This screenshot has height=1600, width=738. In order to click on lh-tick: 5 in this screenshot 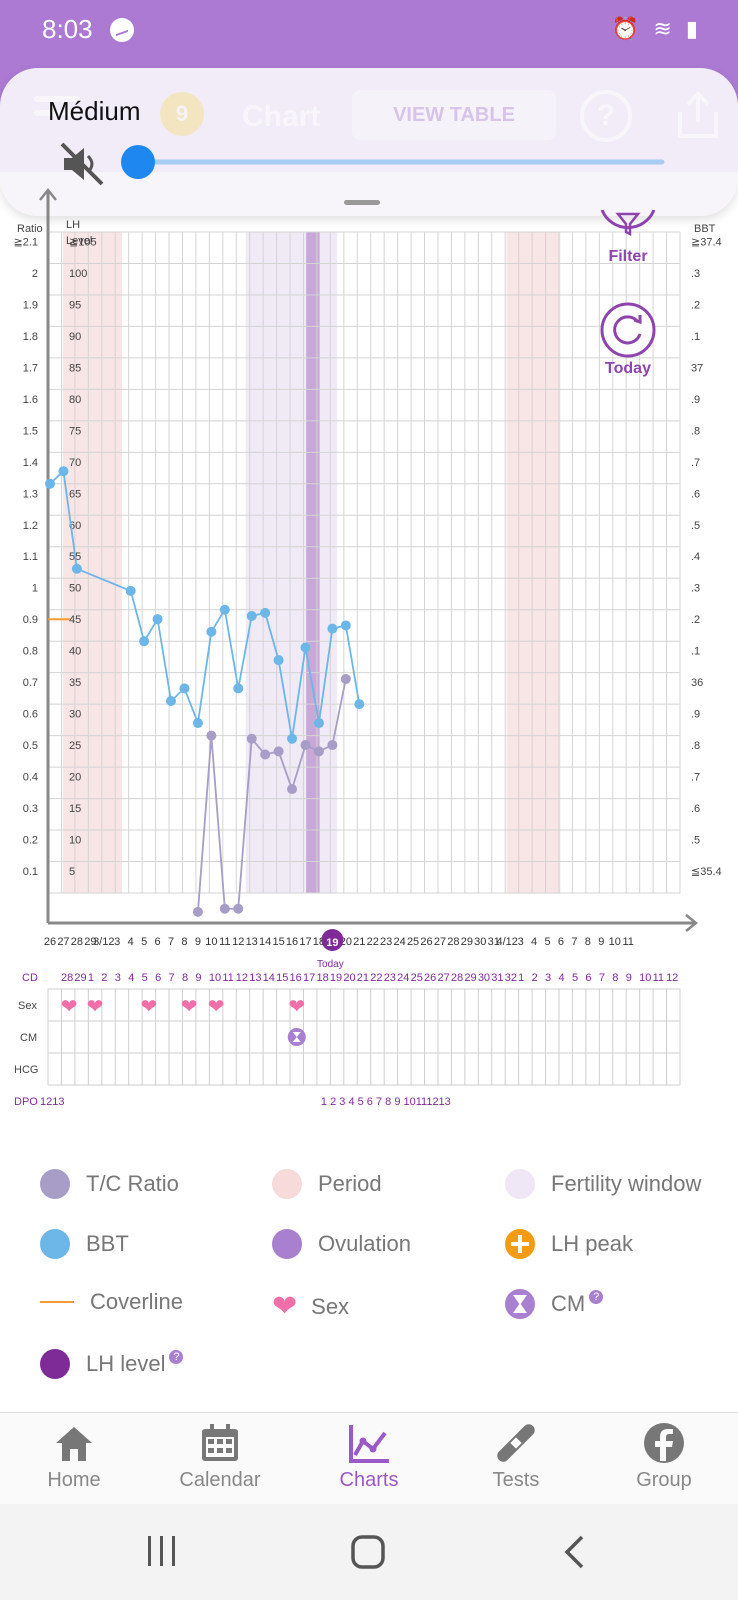, I will do `click(72, 872)`.